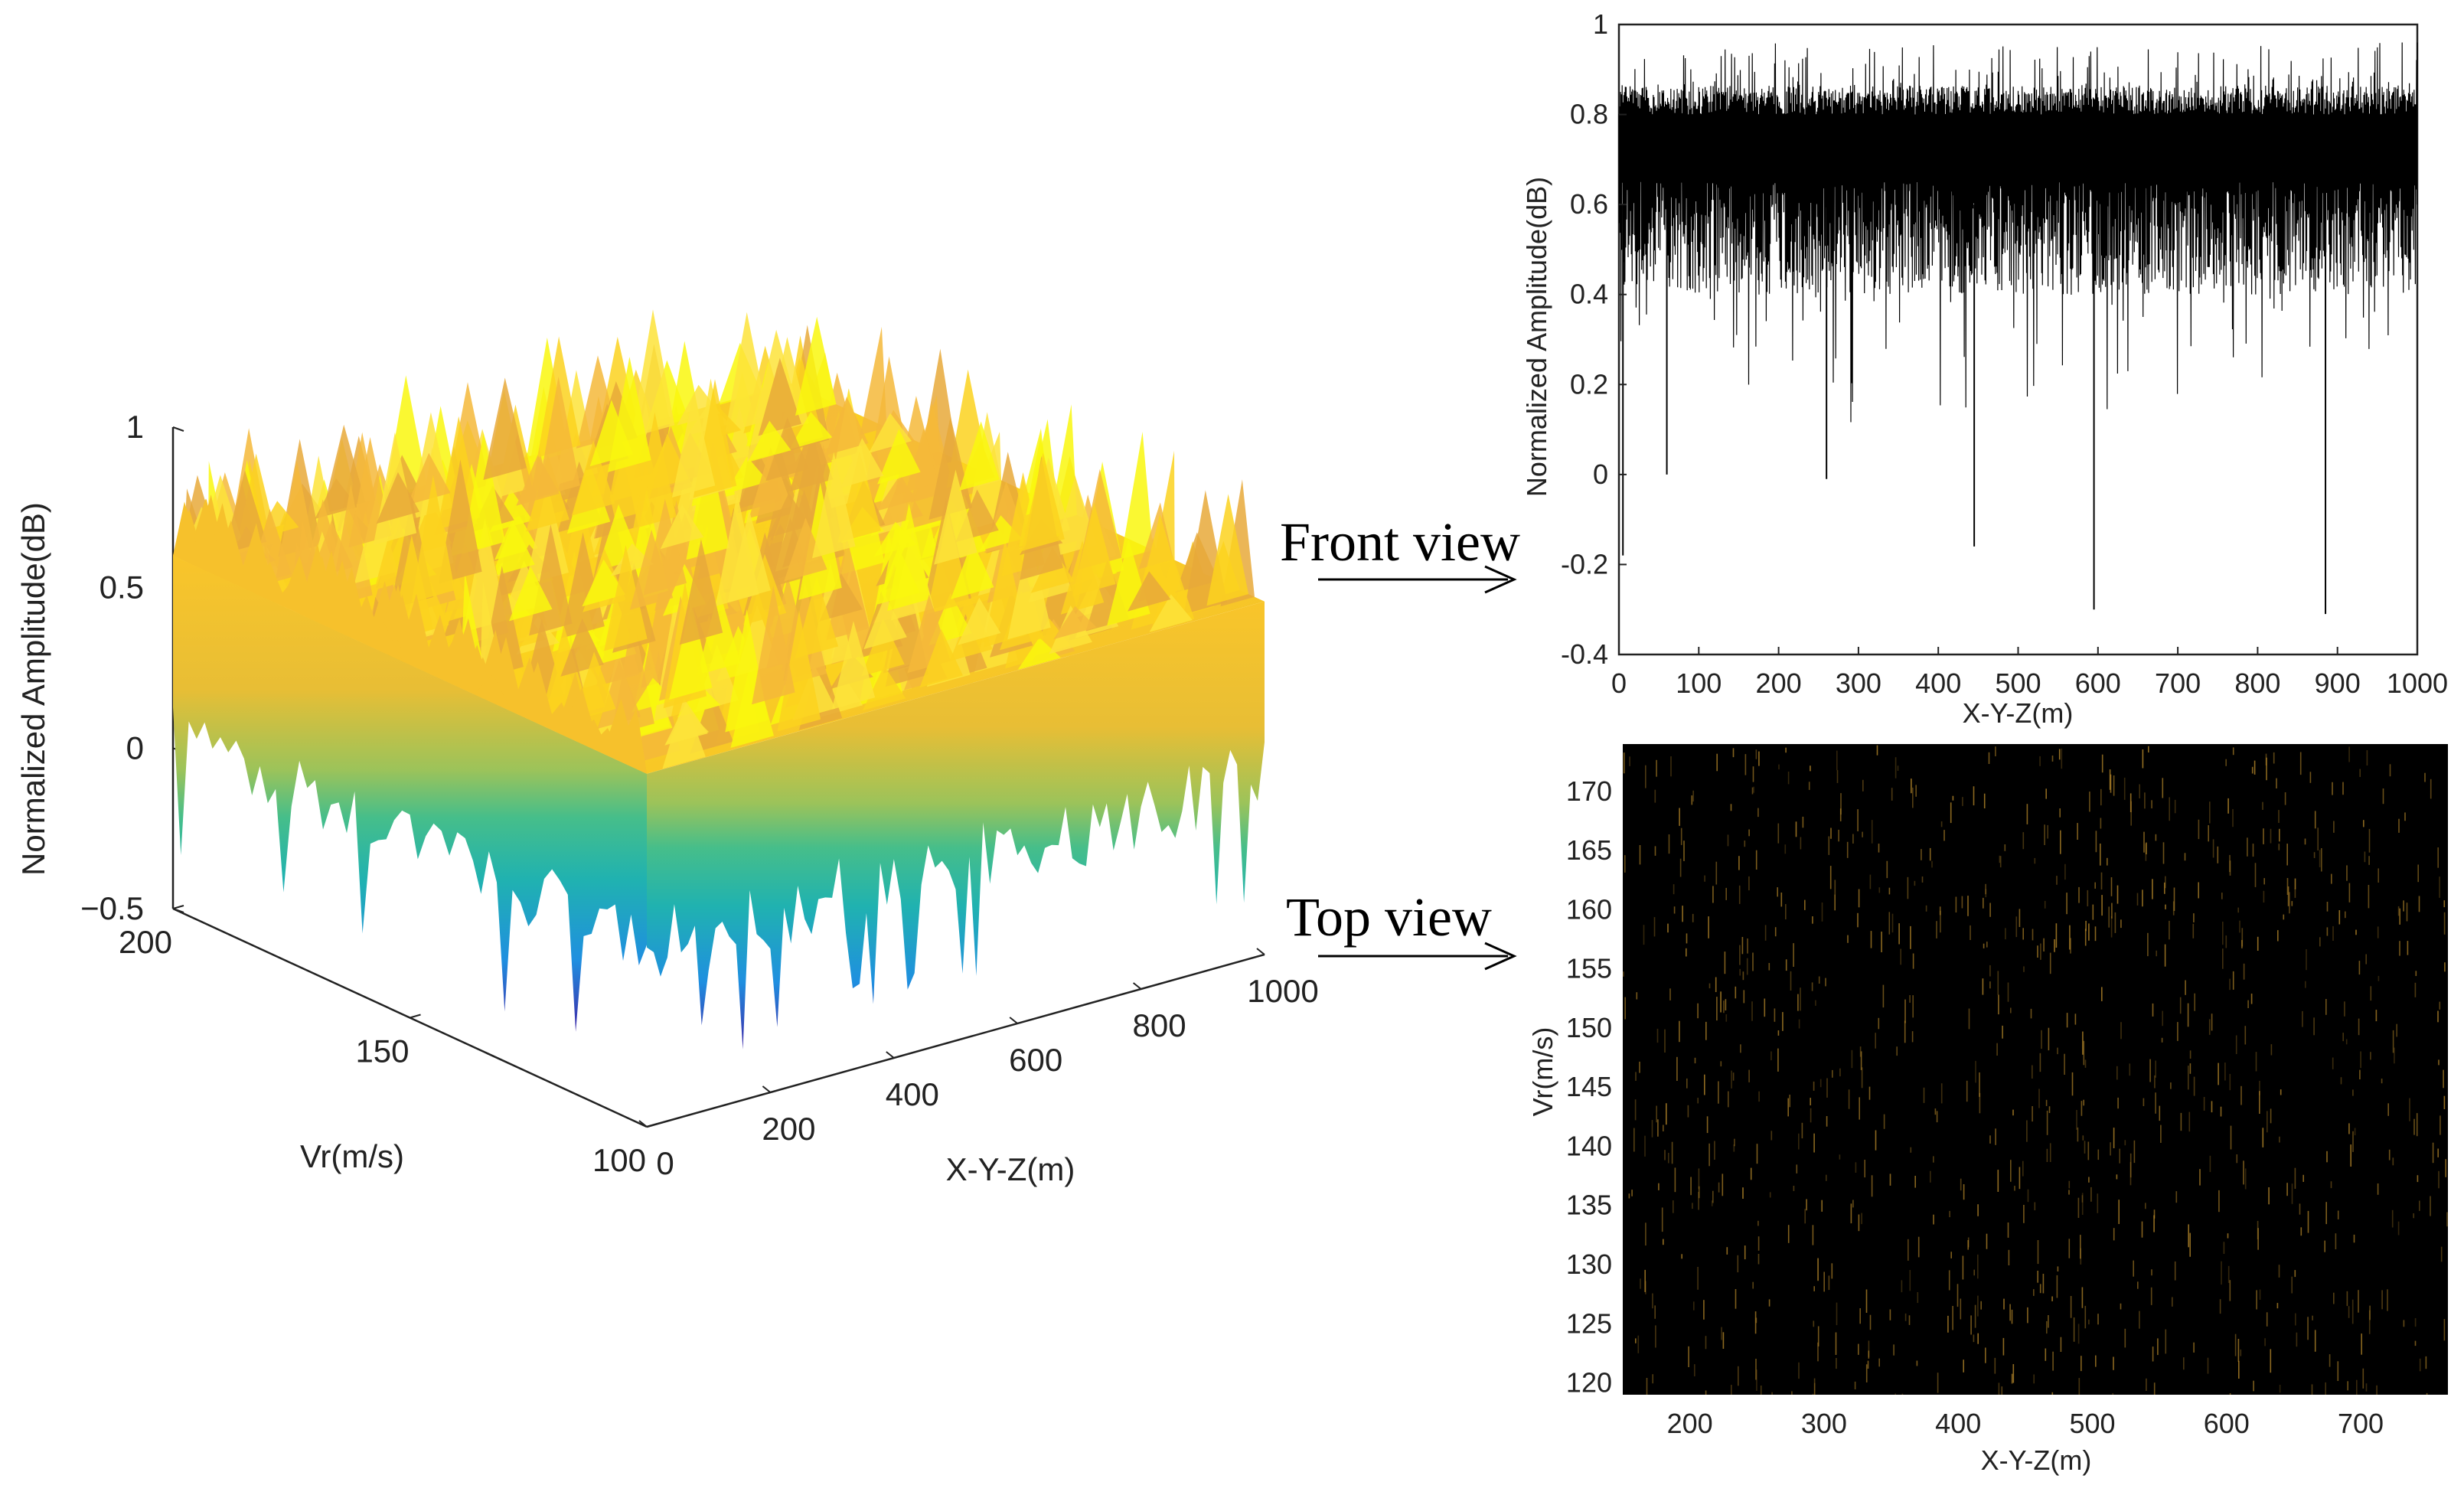 Image resolution: width=2464 pixels, height=1495 pixels. What do you see at coordinates (1536, 337) in the screenshot?
I see `front-view-y-label: Normalized Amplitude(dB)` at bounding box center [1536, 337].